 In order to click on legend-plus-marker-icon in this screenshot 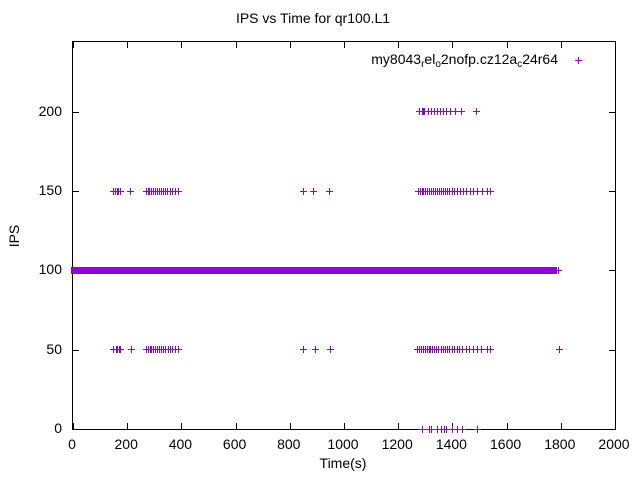, I will do `click(578, 60)`.